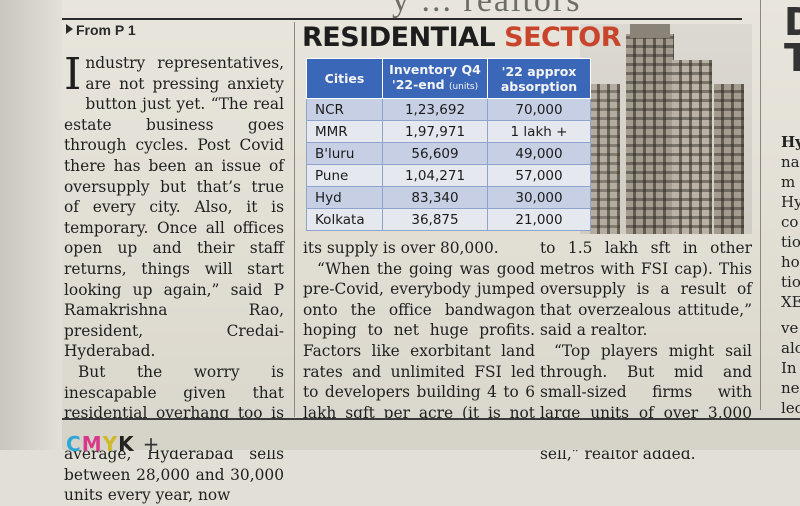 This screenshot has width=800, height=506. What do you see at coordinates (790, 388) in the screenshot?
I see `cropped-text-fragment: ne` at bounding box center [790, 388].